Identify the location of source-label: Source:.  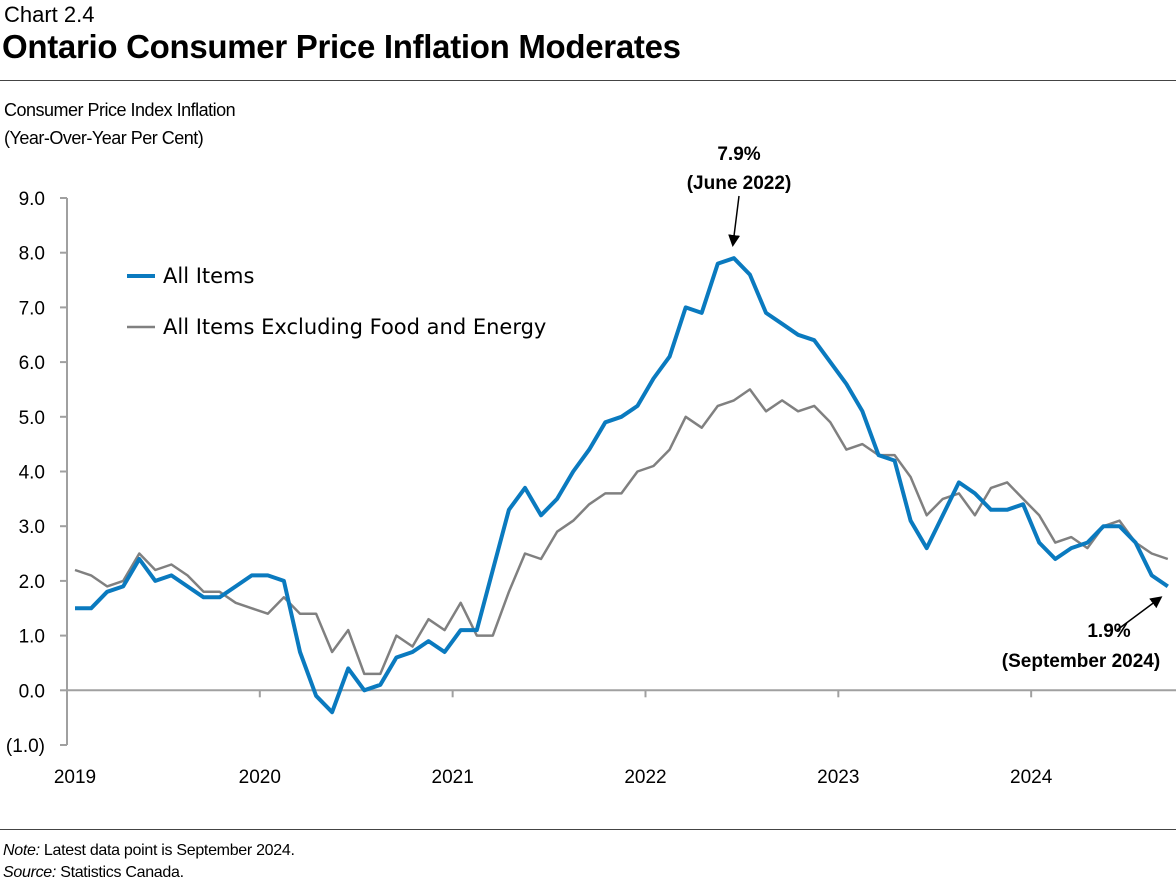
(30, 872).